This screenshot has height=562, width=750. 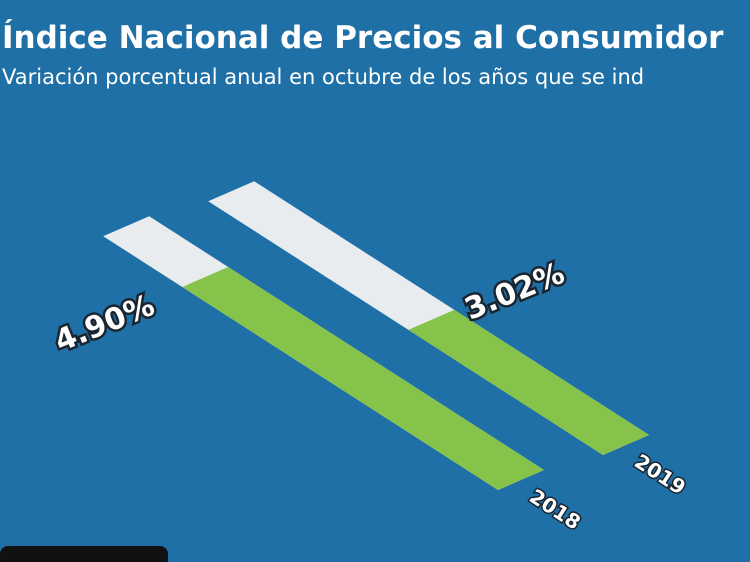 I want to click on chart-title: Índice Nacional de Precios al Consumidor, so click(x=363, y=38).